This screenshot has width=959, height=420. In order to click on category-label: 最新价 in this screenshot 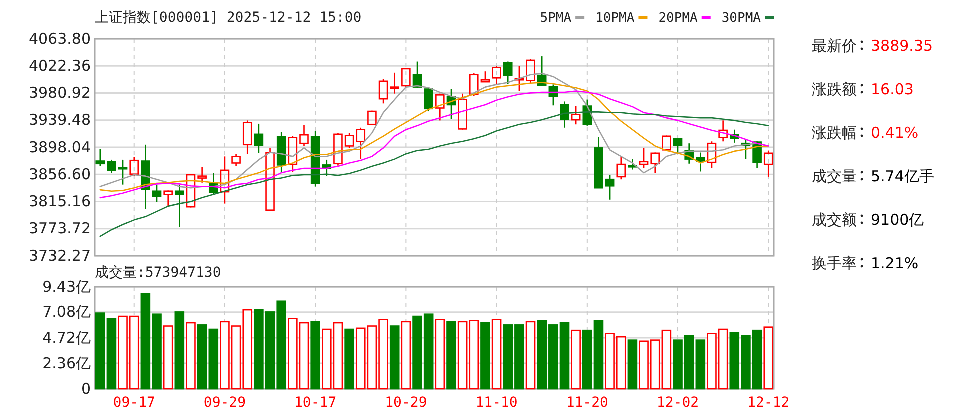, I will do `click(834, 46)`.